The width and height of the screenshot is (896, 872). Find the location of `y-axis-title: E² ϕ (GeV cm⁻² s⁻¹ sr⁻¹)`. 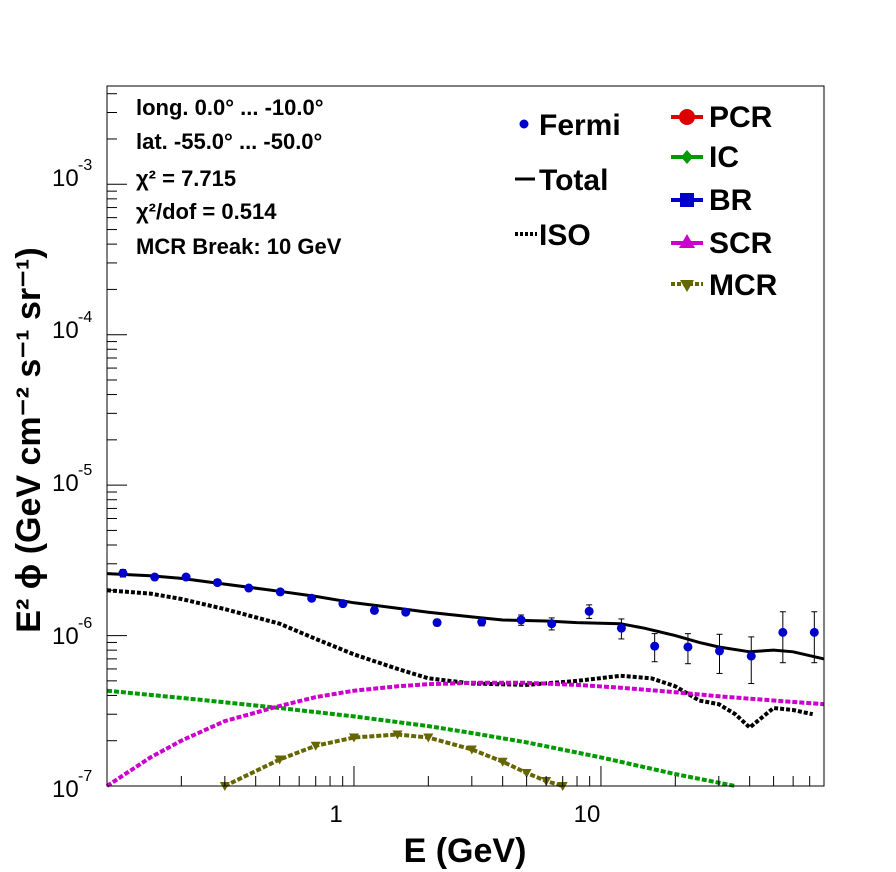

y-axis-title: E² ϕ (GeV cm⁻² s⁻¹ sr⁻¹) is located at coordinates (29, 439).